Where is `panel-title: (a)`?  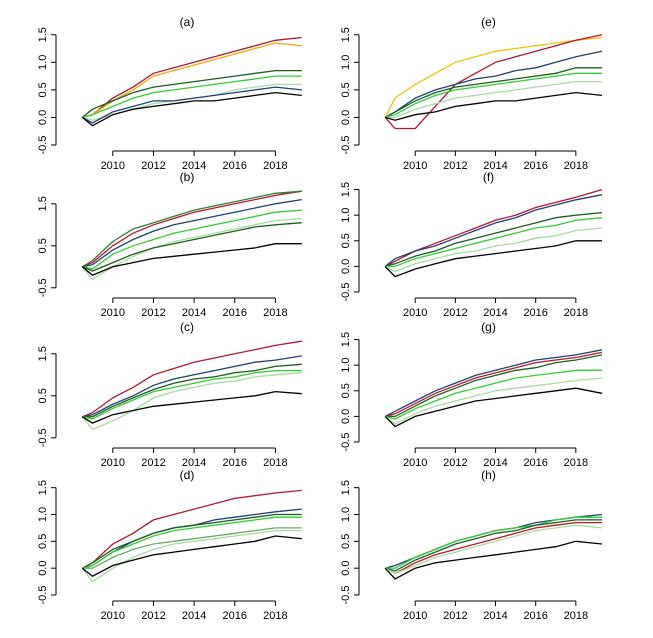 panel-title: (a) is located at coordinates (187, 22).